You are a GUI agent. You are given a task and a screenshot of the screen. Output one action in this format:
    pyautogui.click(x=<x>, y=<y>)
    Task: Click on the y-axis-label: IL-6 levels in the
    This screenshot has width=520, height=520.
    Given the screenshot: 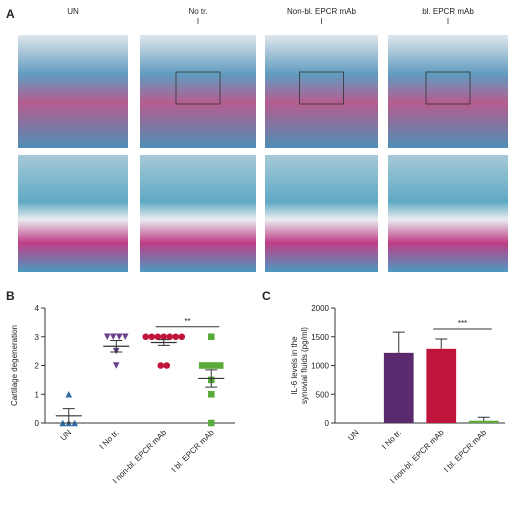 What is the action you would take?
    pyautogui.click(x=294, y=365)
    